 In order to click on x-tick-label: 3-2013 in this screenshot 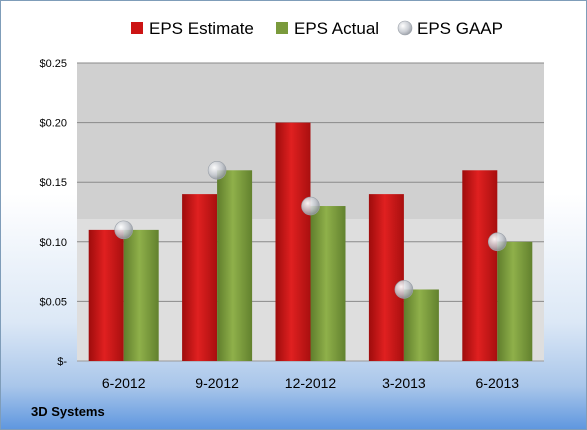, I will do `click(404, 383)`.